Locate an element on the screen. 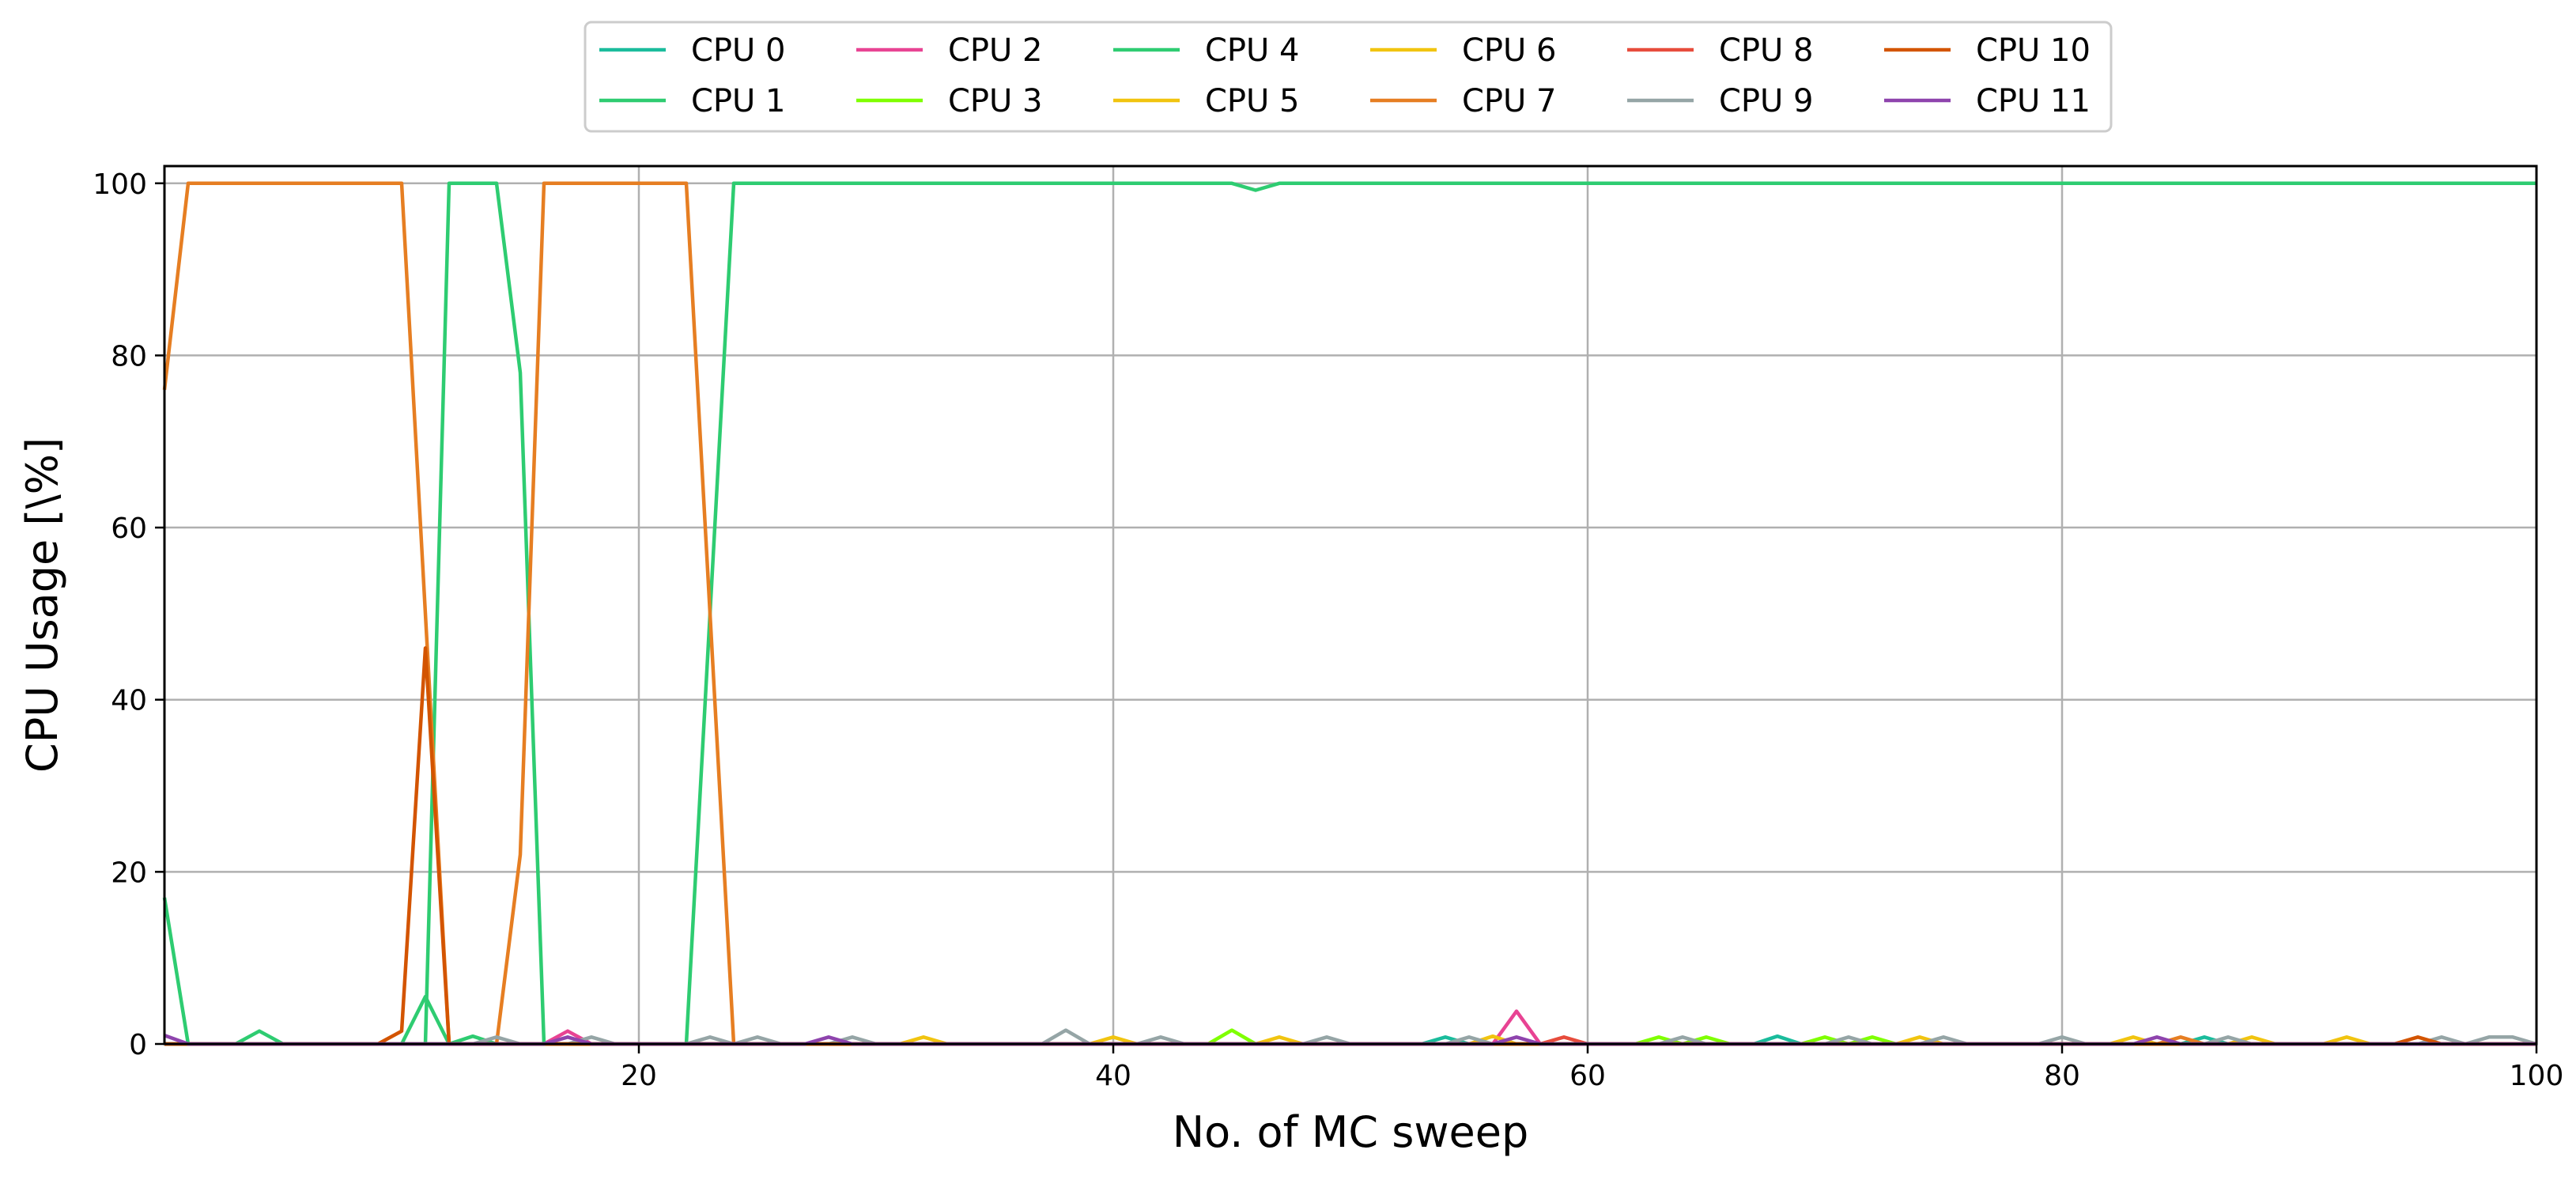 The height and width of the screenshot is (1180, 2576). legend-label: CPU 6 is located at coordinates (1509, 50).